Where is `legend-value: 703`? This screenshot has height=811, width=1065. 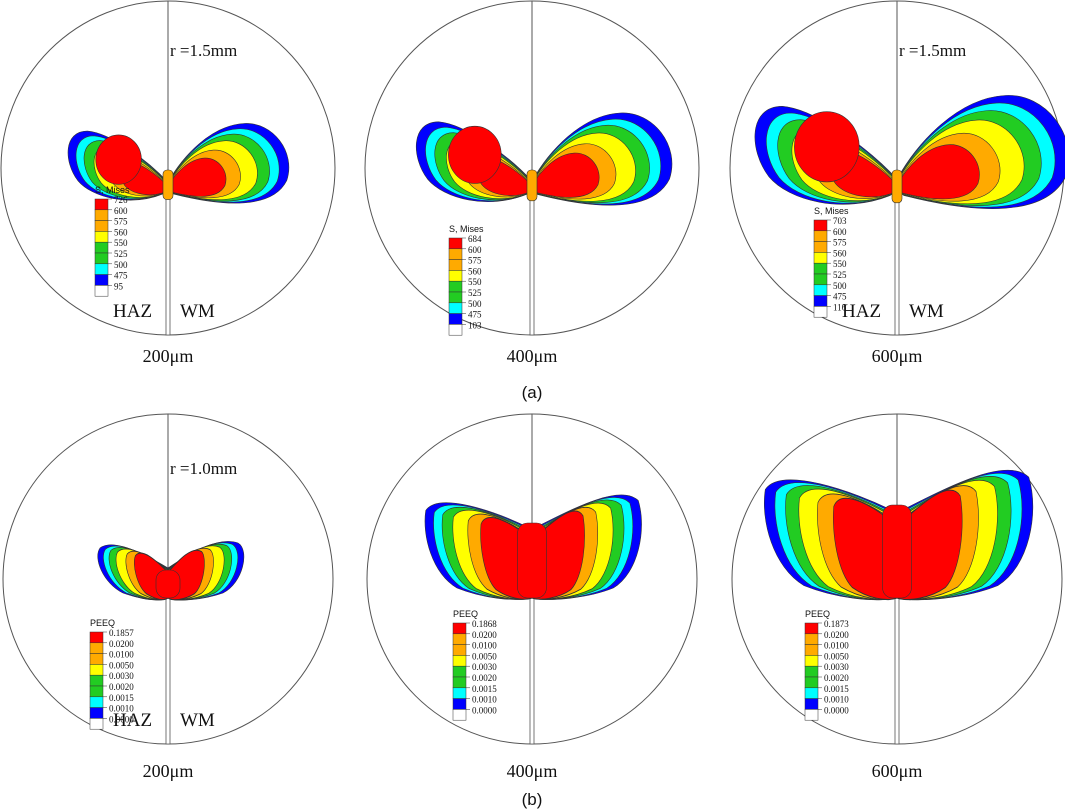 legend-value: 703 is located at coordinates (840, 221).